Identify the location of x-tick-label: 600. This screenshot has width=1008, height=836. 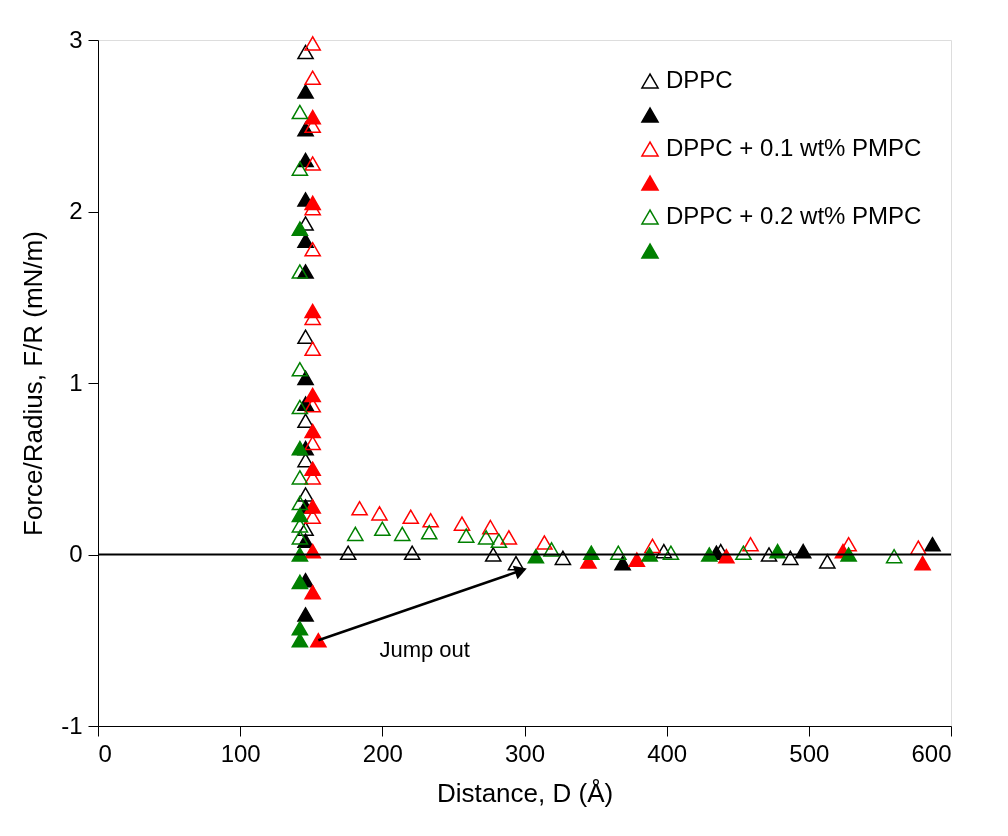
(931, 753).